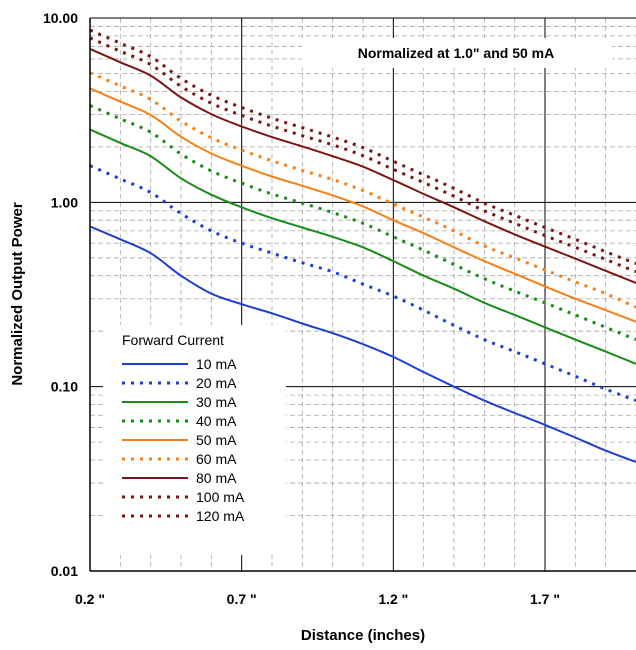 This screenshot has width=636, height=650. What do you see at coordinates (216, 459) in the screenshot?
I see `legend-label-60ma: 60 mA` at bounding box center [216, 459].